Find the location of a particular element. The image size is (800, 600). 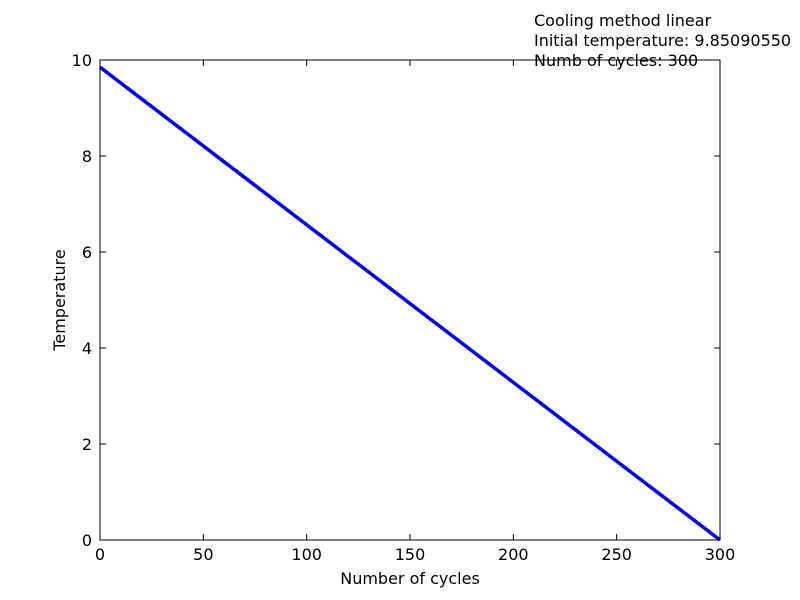

y-tick-label: 6 is located at coordinates (87, 252).